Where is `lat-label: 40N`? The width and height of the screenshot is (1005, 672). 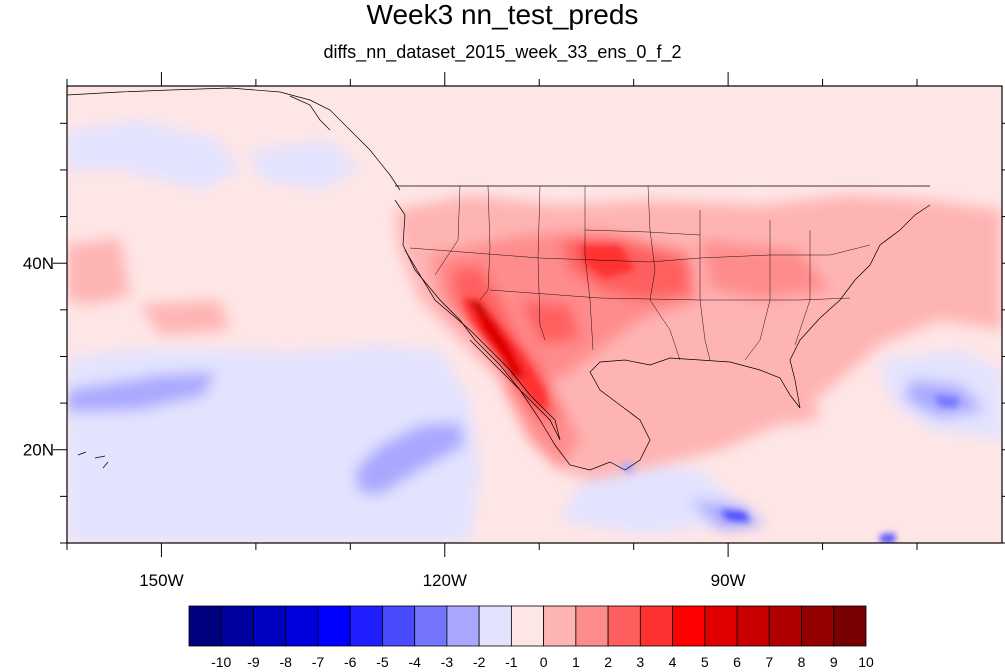
lat-label: 40N is located at coordinates (38, 263).